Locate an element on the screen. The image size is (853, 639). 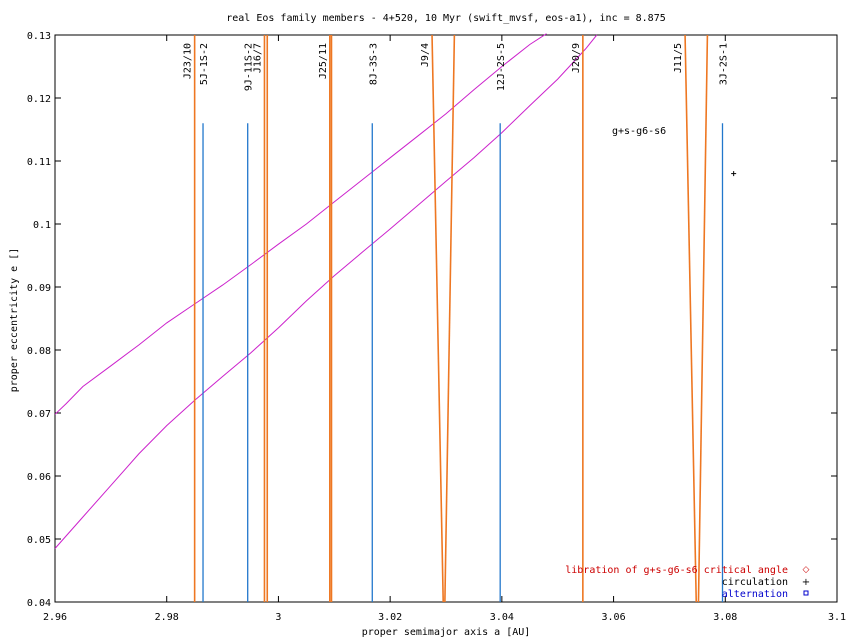
y-tick-label: 0.12 is located at coordinates (39, 99).